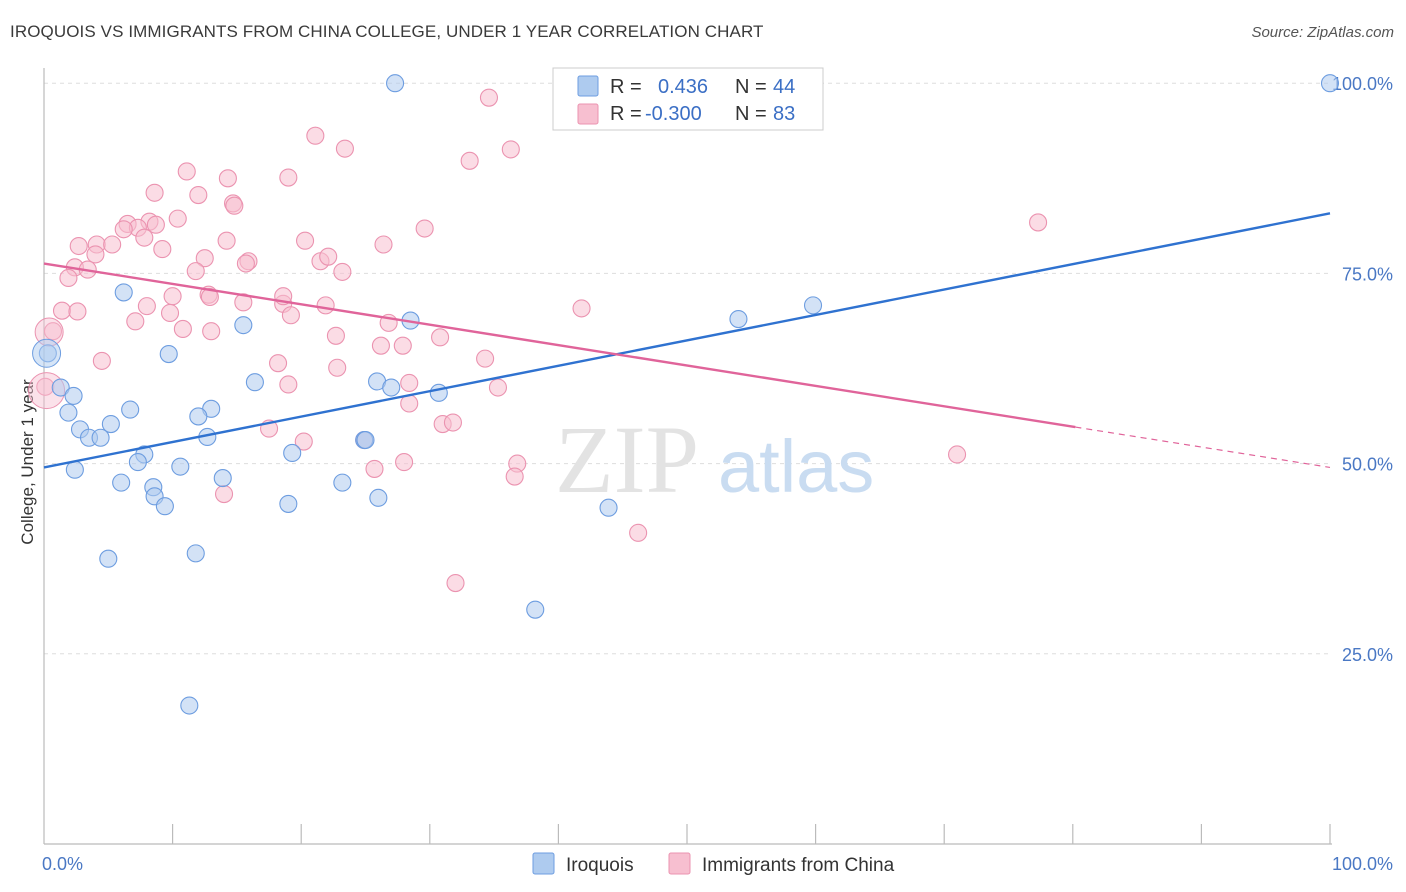  I want to click on series-legend: Iroquois Immigrants from China, so click(713, 864).